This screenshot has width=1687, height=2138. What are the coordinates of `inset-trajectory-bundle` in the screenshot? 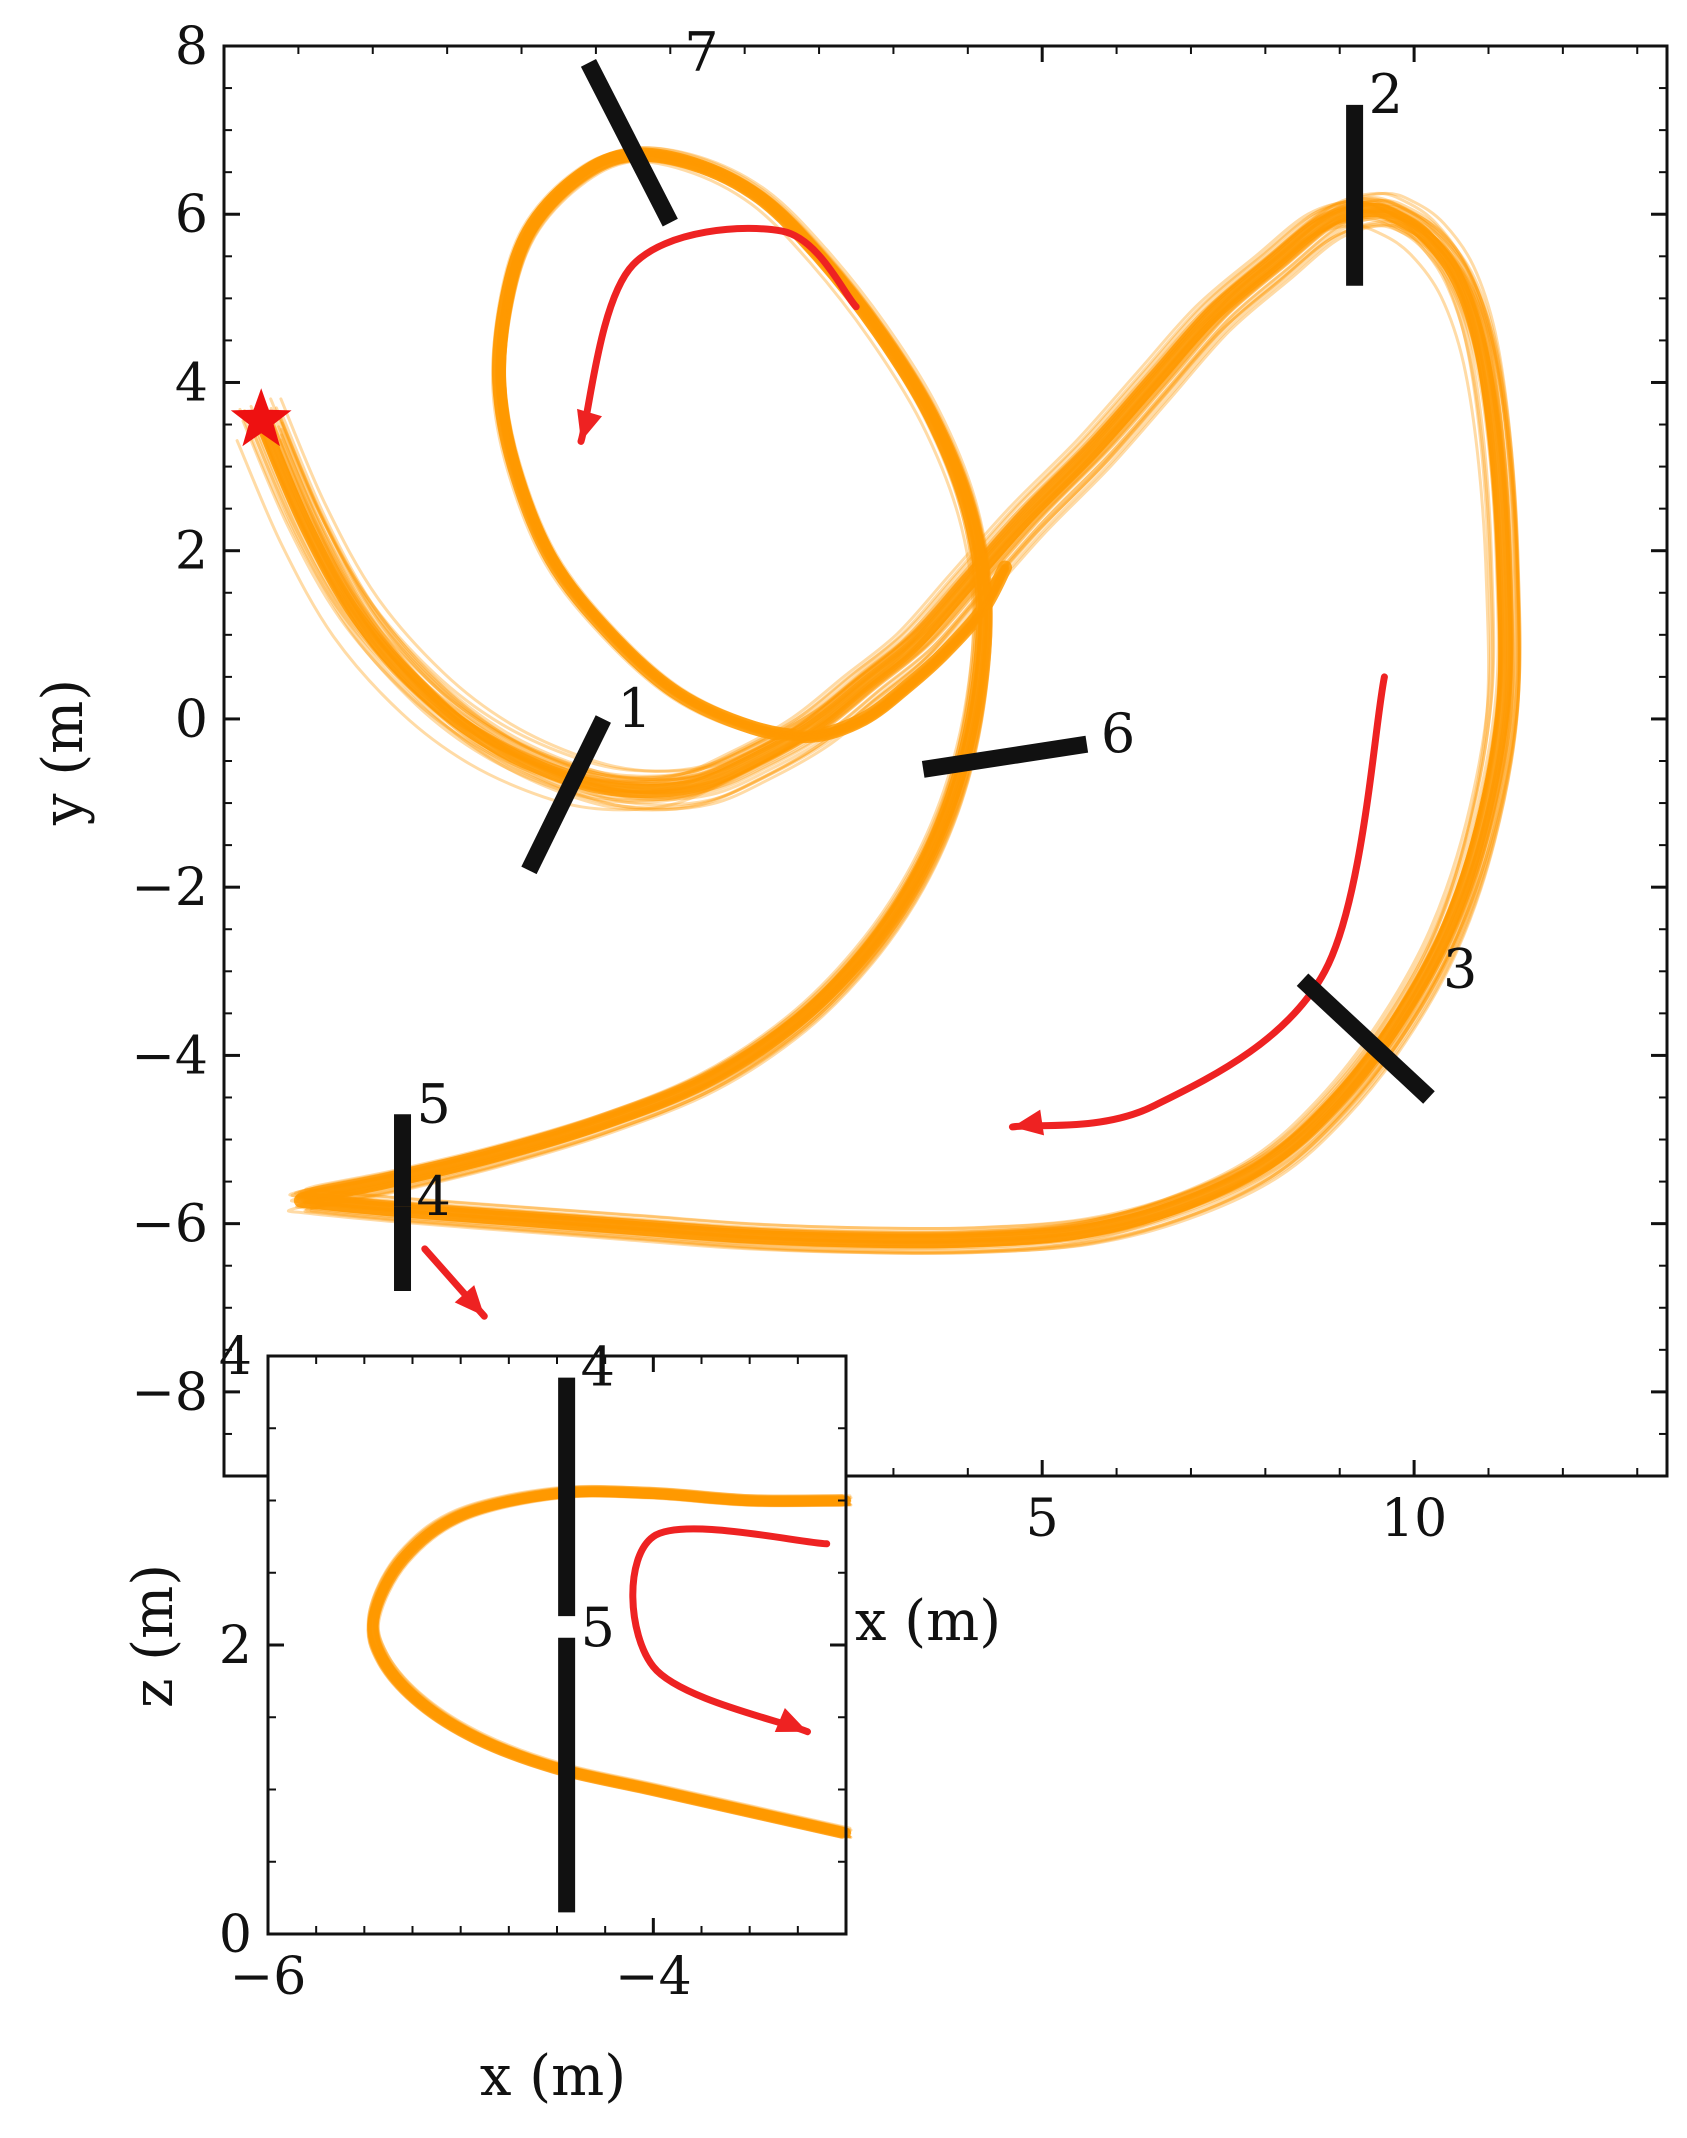 It's located at (609, 1661).